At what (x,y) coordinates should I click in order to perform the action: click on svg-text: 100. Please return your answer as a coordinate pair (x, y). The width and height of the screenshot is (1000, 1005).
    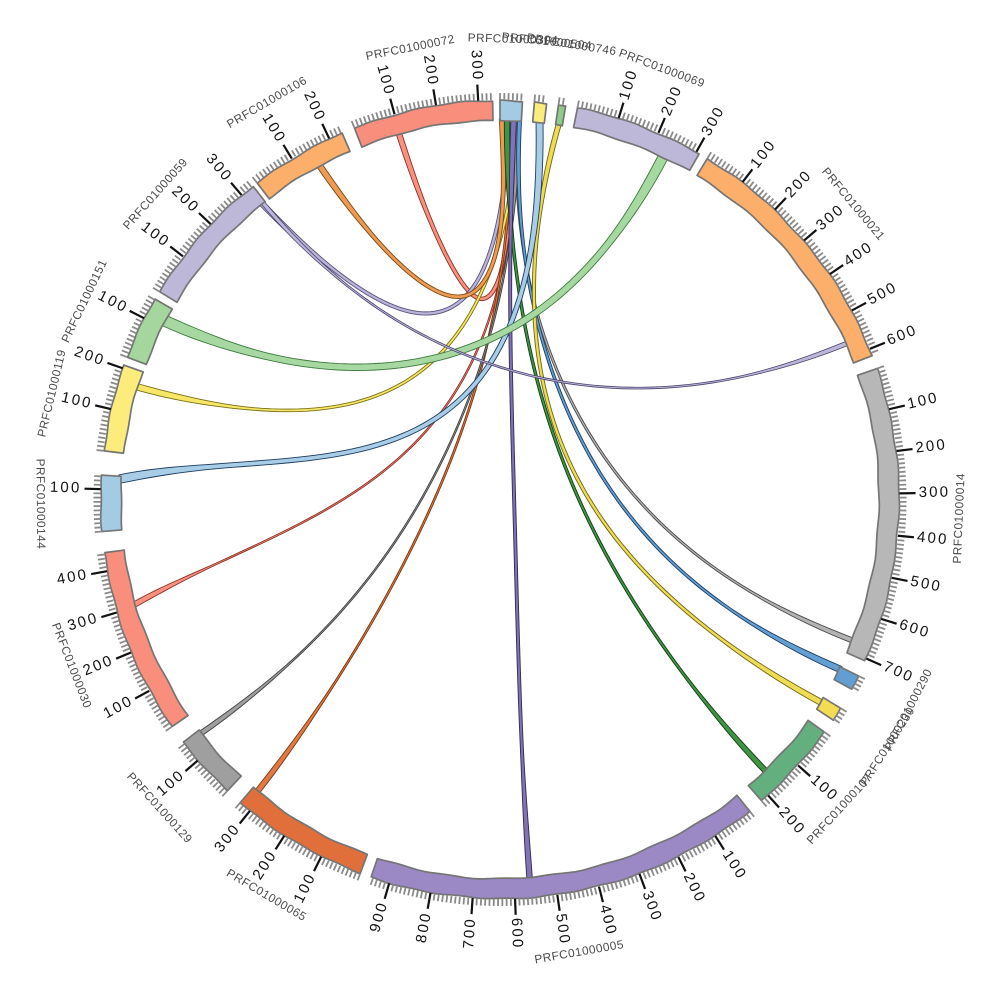
    Looking at the image, I should click on (66, 488).